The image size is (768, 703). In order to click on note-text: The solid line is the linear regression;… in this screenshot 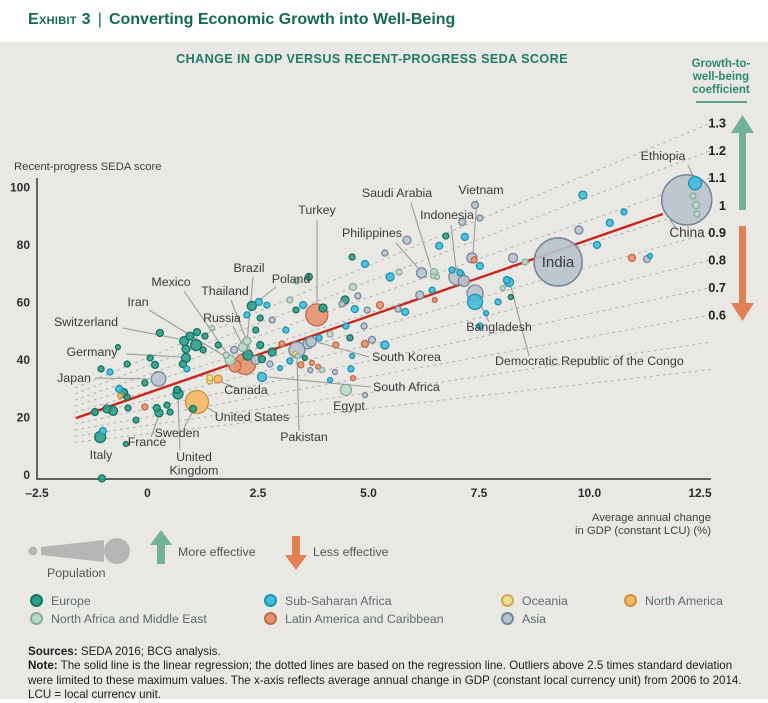, I will do `click(385, 680)`.